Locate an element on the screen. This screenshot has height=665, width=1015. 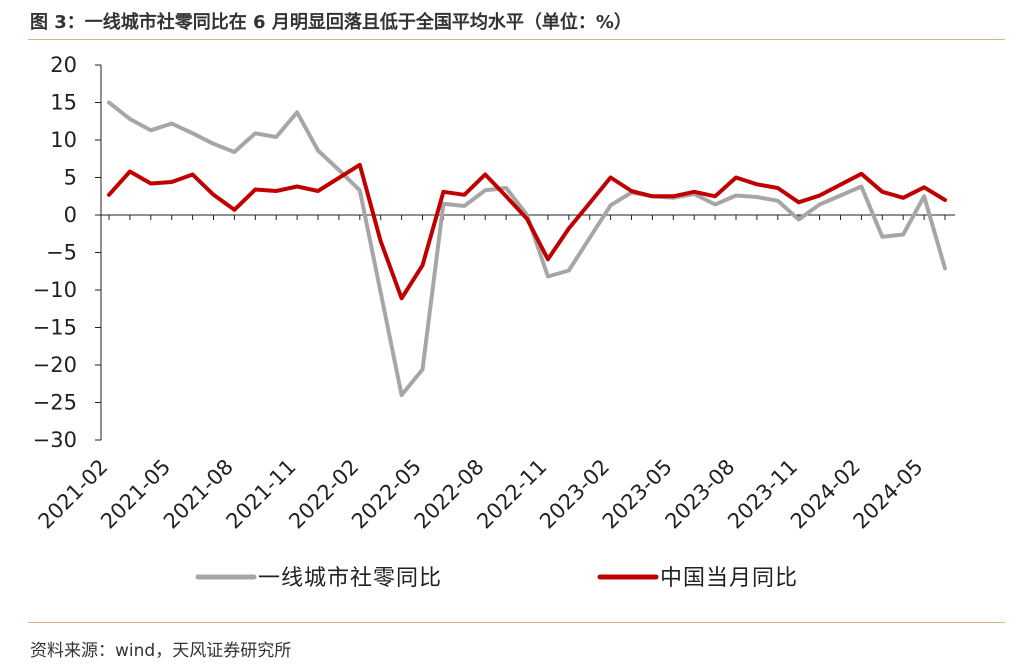
y-tick-label: −25 is located at coordinates (55, 403).